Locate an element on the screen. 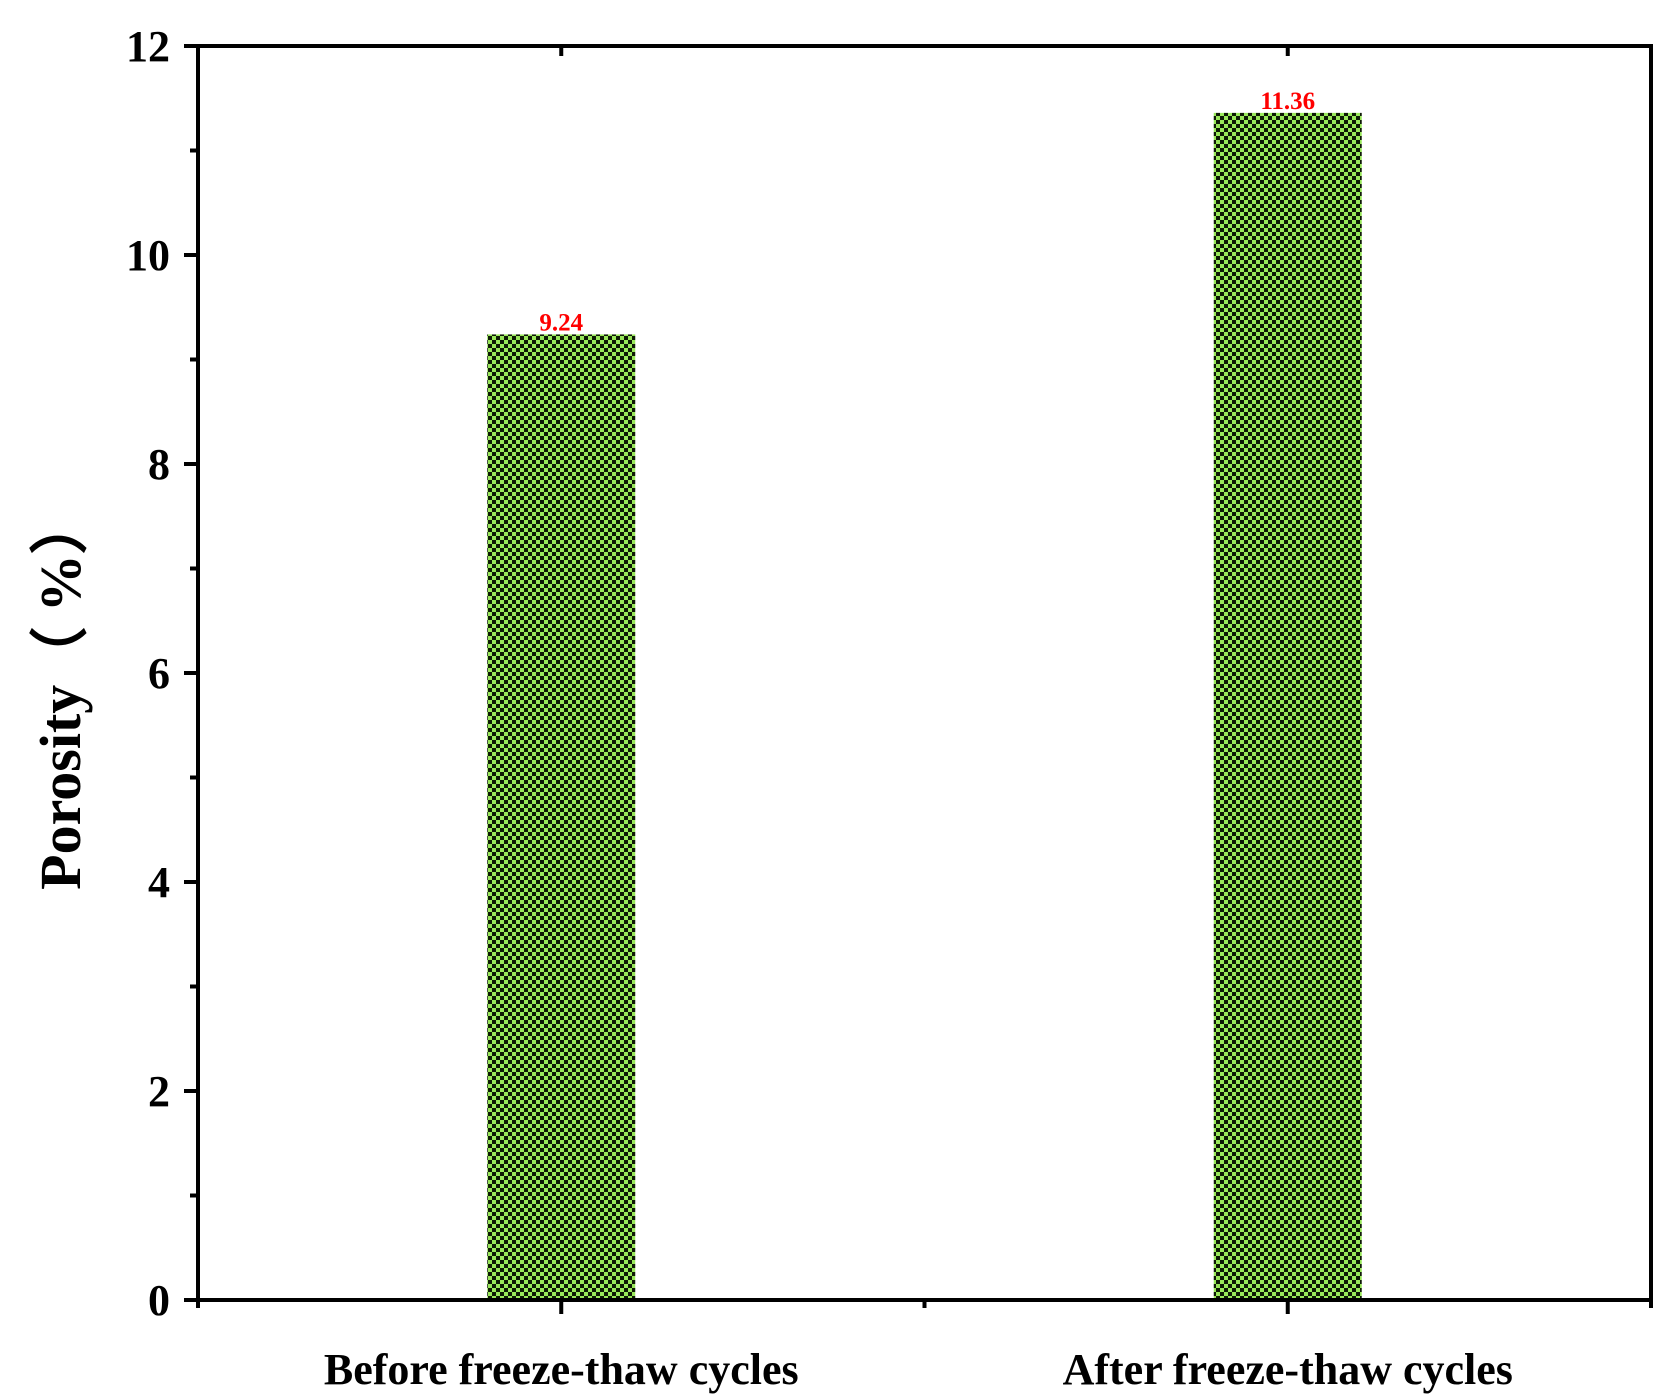 The height and width of the screenshot is (1397, 1673). y-tick-label-12: 12 is located at coordinates (148, 46).